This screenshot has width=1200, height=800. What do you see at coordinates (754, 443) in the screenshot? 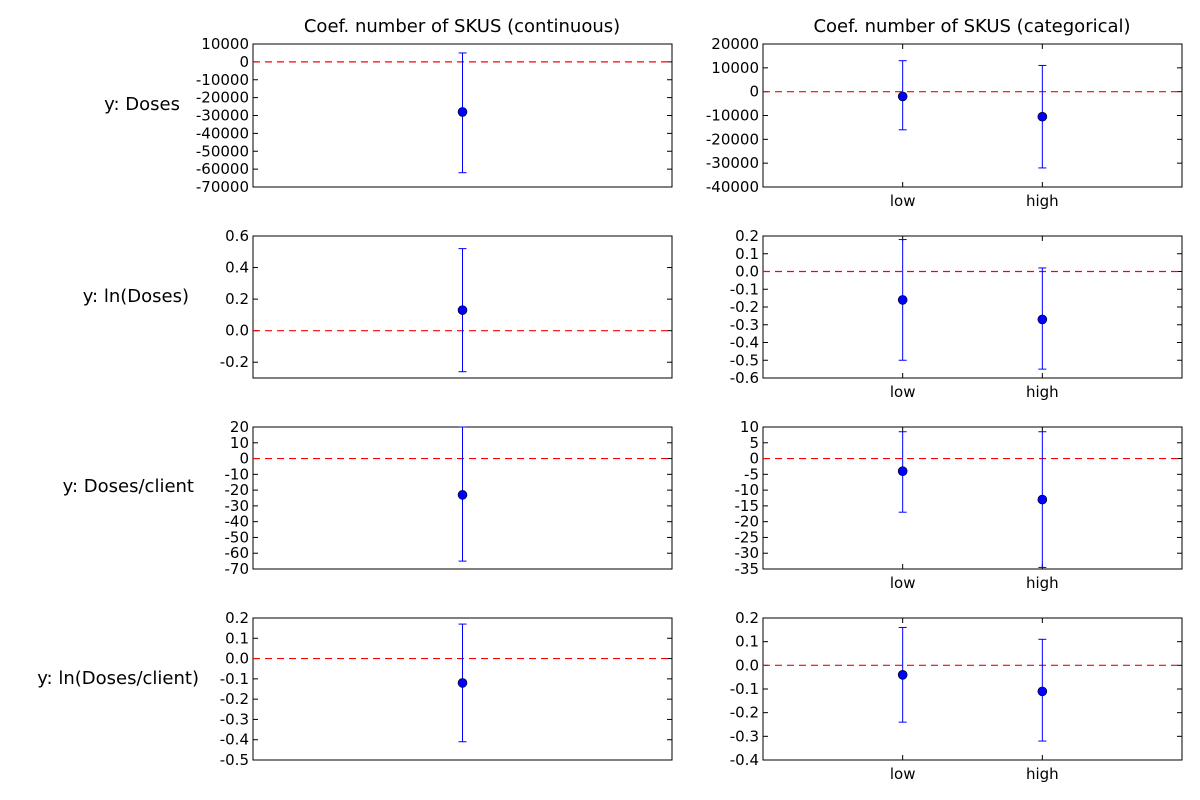
I see `y-tick-label: 5` at bounding box center [754, 443].